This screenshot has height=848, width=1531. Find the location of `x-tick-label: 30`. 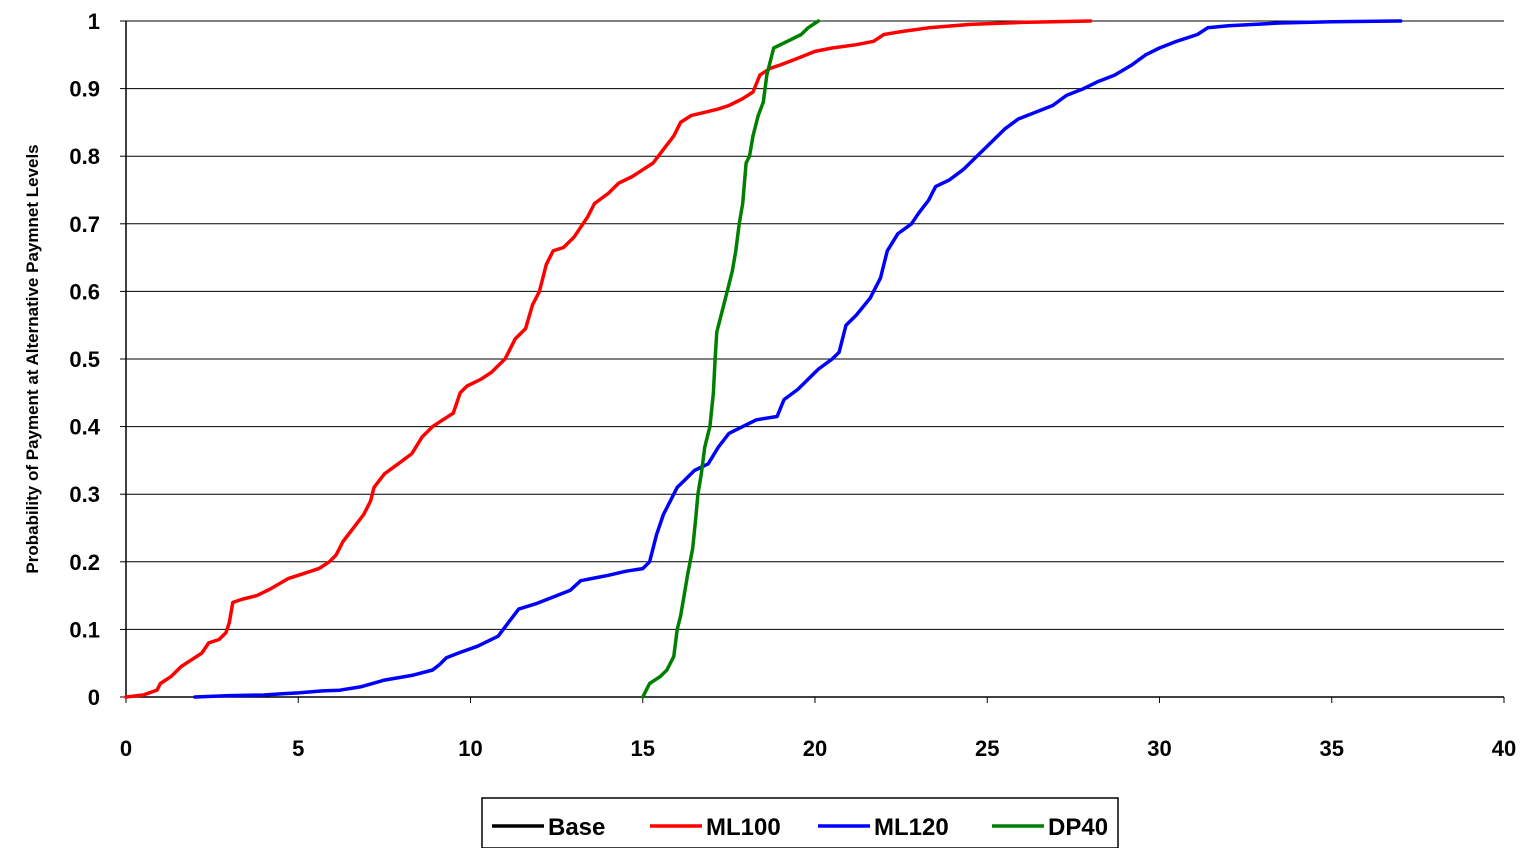

x-tick-label: 30 is located at coordinates (1159, 748).